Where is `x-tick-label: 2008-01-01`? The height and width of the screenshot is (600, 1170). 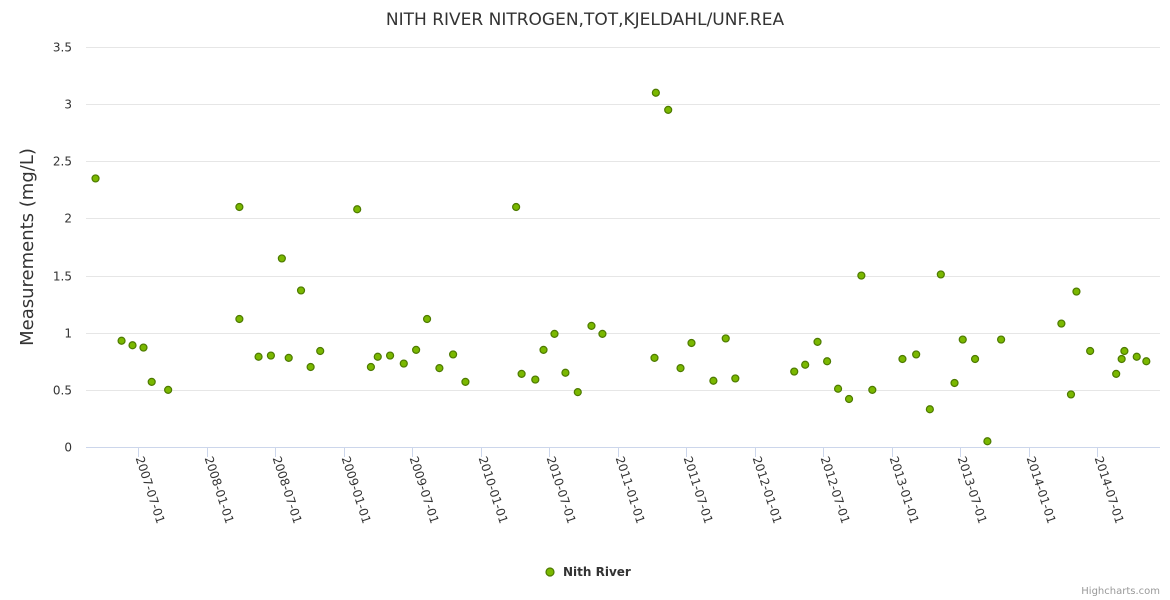
x-tick-label: 2008-01-01 is located at coordinates (219, 490).